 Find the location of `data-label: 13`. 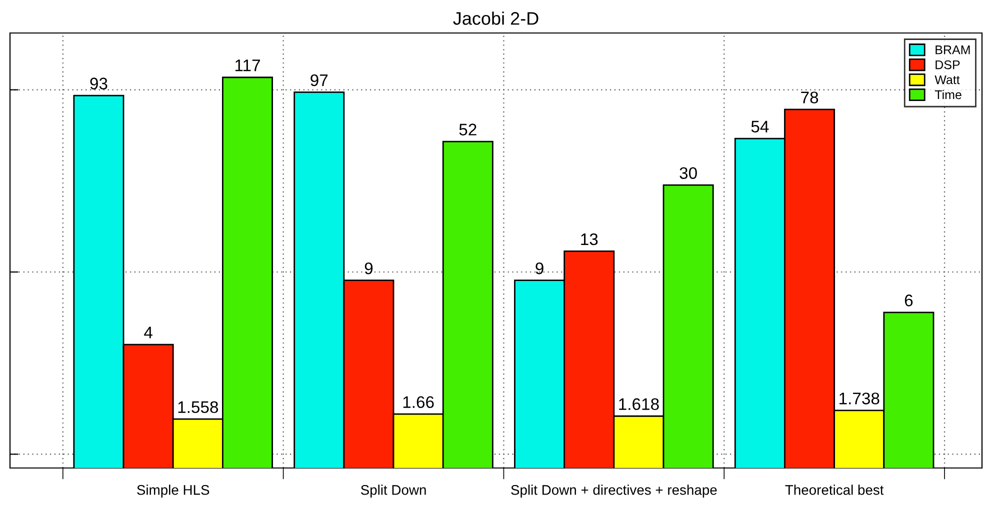

data-label: 13 is located at coordinates (589, 239).